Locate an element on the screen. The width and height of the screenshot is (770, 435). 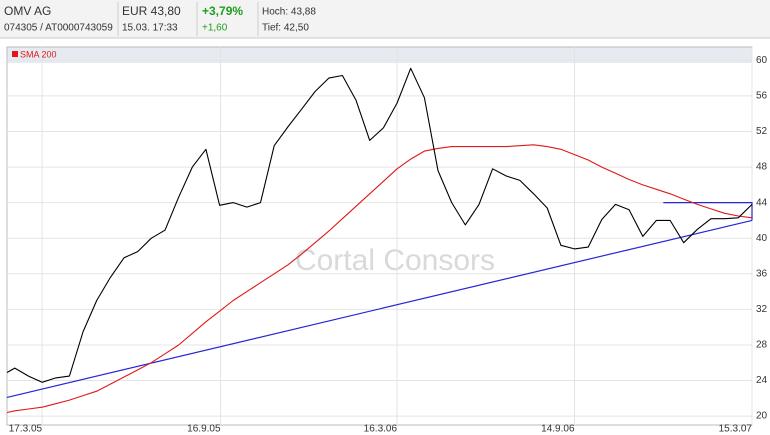
y-tick-label: 44 is located at coordinates (762, 202).